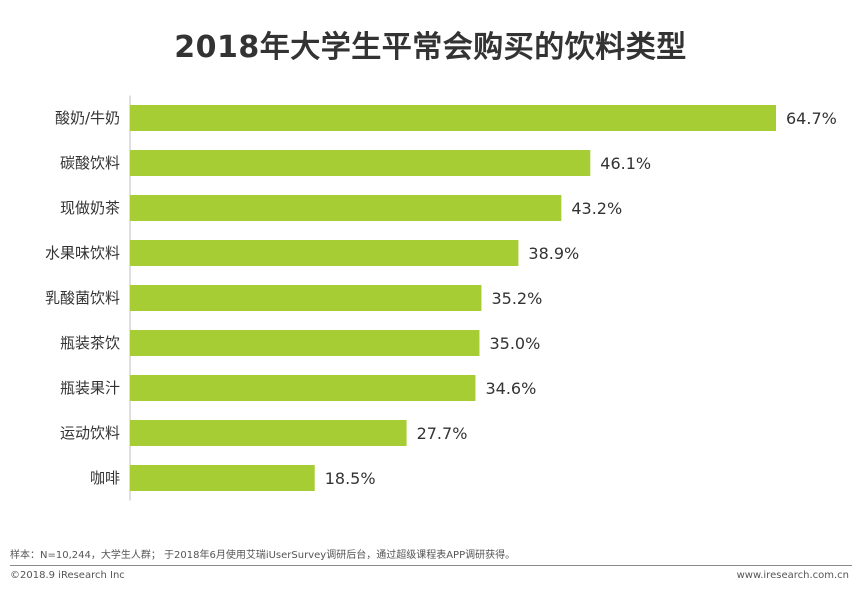 Image resolution: width=861 pixels, height=589 pixels. Describe the element at coordinates (442, 433) in the screenshot. I see `value-label: 27.7%` at that location.